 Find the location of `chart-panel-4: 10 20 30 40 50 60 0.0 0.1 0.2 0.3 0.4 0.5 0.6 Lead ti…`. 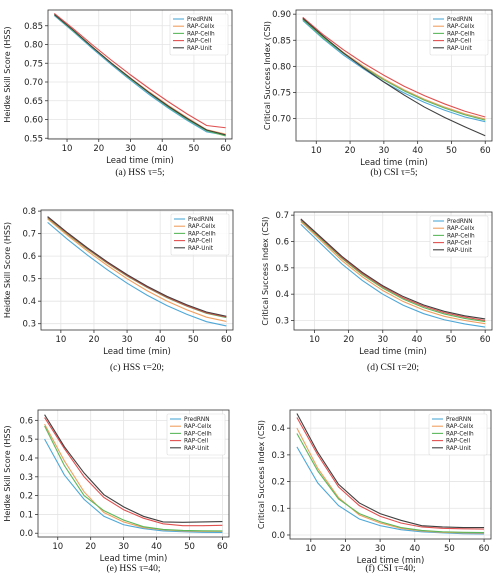

chart-panel-4: 10 20 30 40 50 60 0.0 0.1 0.2 0.3 0.4 0.5 0.6 Lead ti… is located at coordinates (116, 491).